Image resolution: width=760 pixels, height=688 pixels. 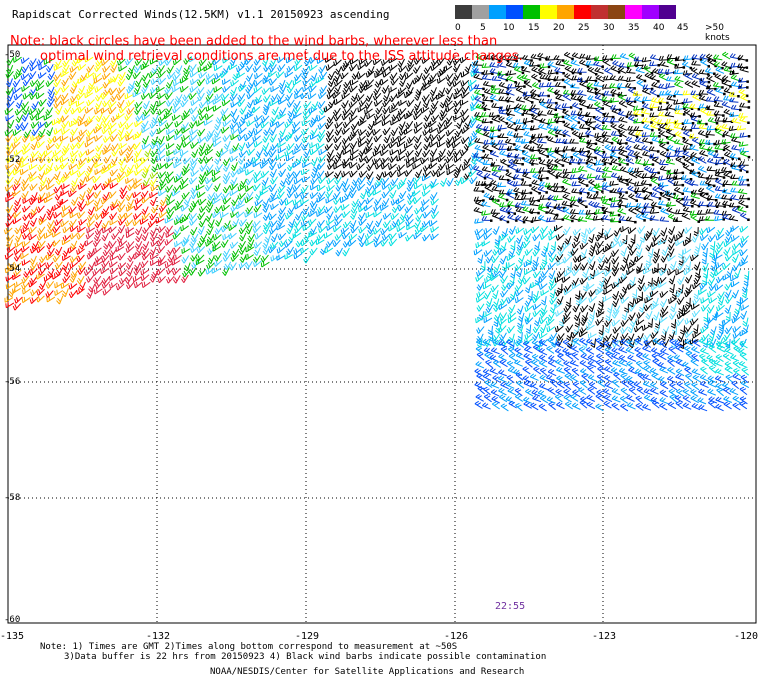 I want to click on legend-label: 15, so click(x=534, y=28).